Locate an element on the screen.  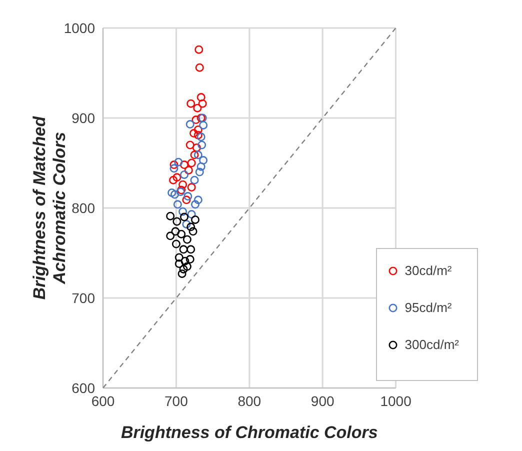
y-tick-label: 900 is located at coordinates (84, 118).